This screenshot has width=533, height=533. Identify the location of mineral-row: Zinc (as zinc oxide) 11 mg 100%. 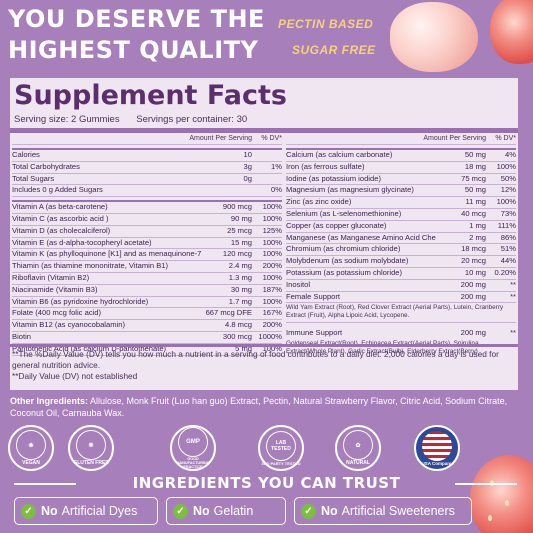
(401, 203).